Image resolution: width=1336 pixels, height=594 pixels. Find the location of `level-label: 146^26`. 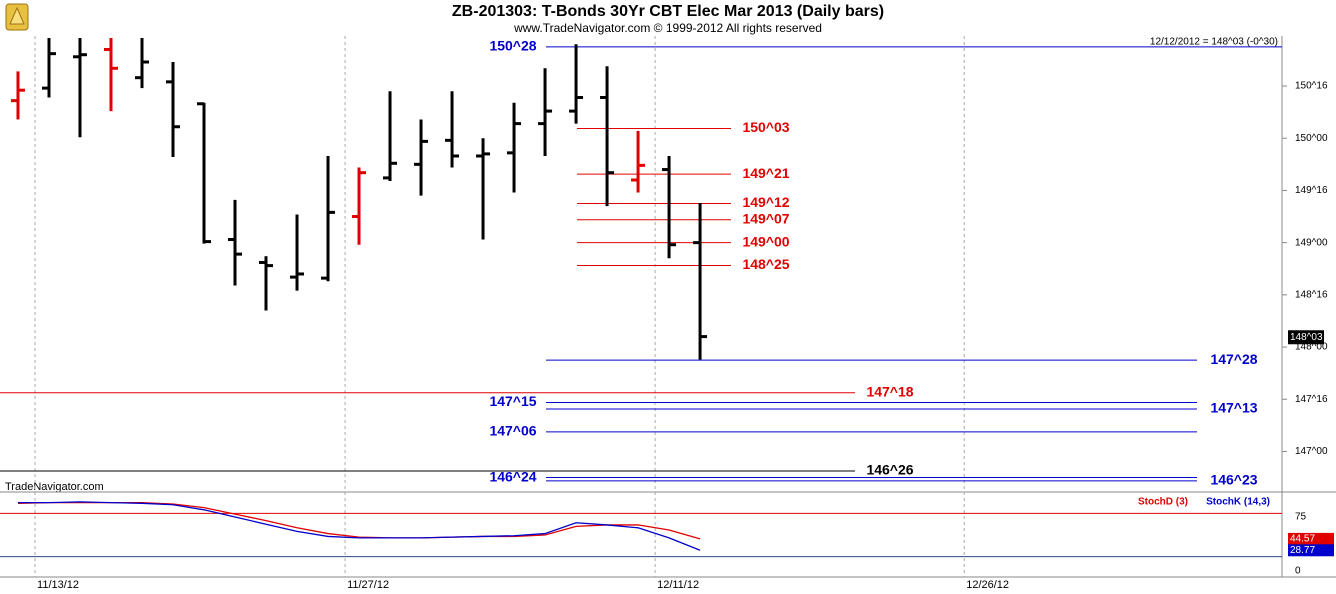

level-label: 146^26 is located at coordinates (889, 470).